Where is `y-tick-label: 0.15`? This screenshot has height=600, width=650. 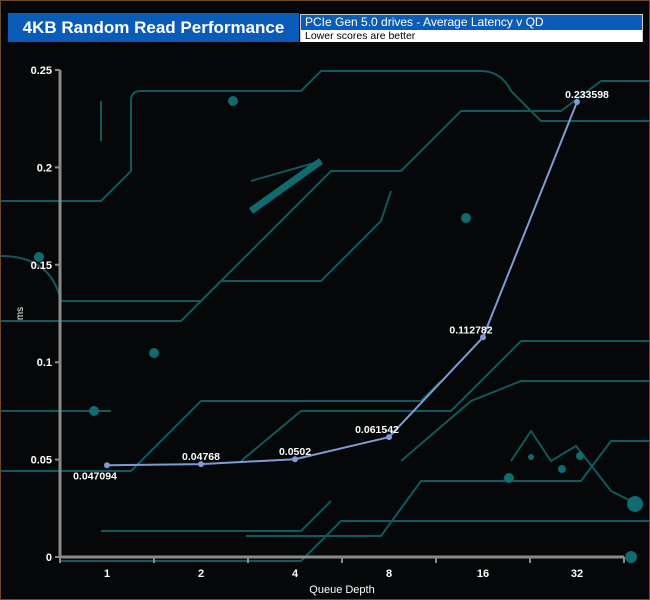 y-tick-label: 0.15 is located at coordinates (41, 266).